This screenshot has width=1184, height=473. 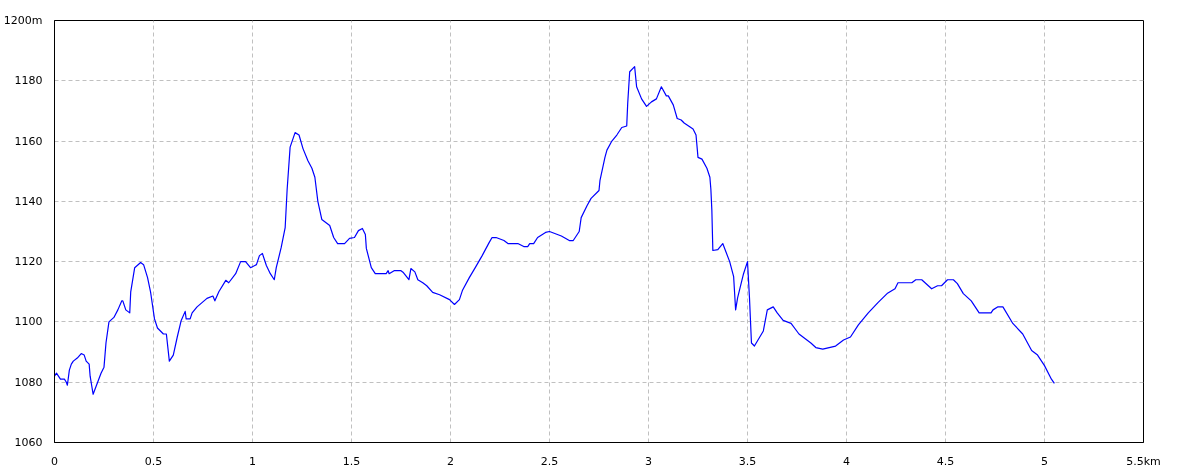 What do you see at coordinates (351, 461) in the screenshot?
I see `x-tick-label: 1.5` at bounding box center [351, 461].